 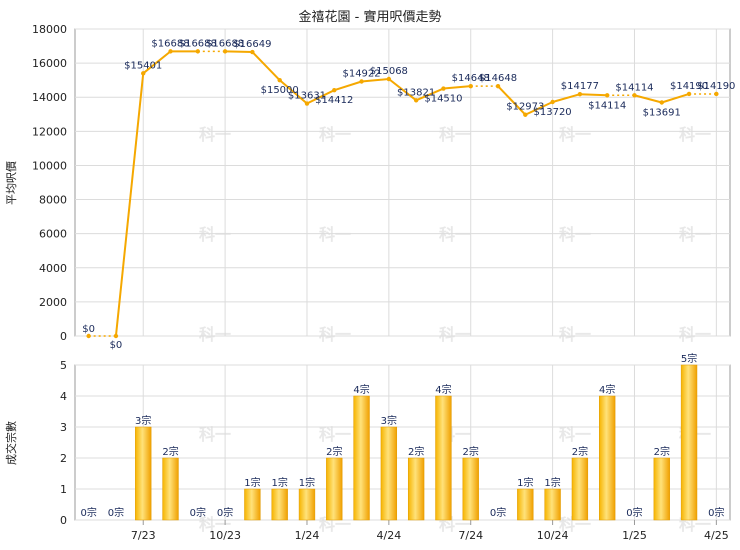 I want to click on price-y-tick: 16000, so click(x=49, y=63).